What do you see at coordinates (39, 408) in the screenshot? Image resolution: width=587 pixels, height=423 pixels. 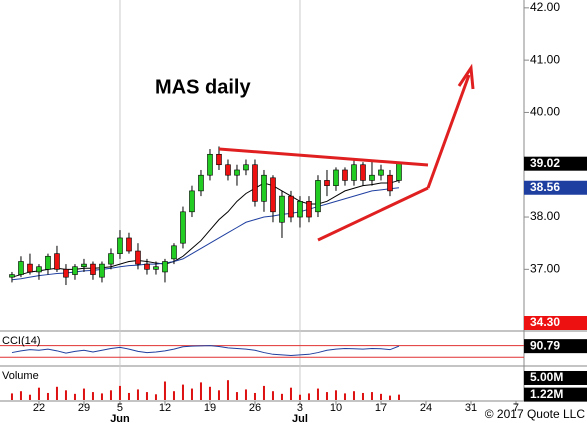 I see `x-tick-label: 22` at bounding box center [39, 408].